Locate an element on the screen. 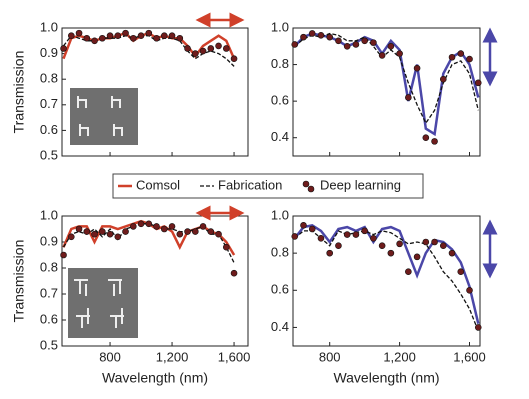 The image size is (529, 399). panel: 0.4 0.6 0.8 1.0 is located at coordinates (376, 88).